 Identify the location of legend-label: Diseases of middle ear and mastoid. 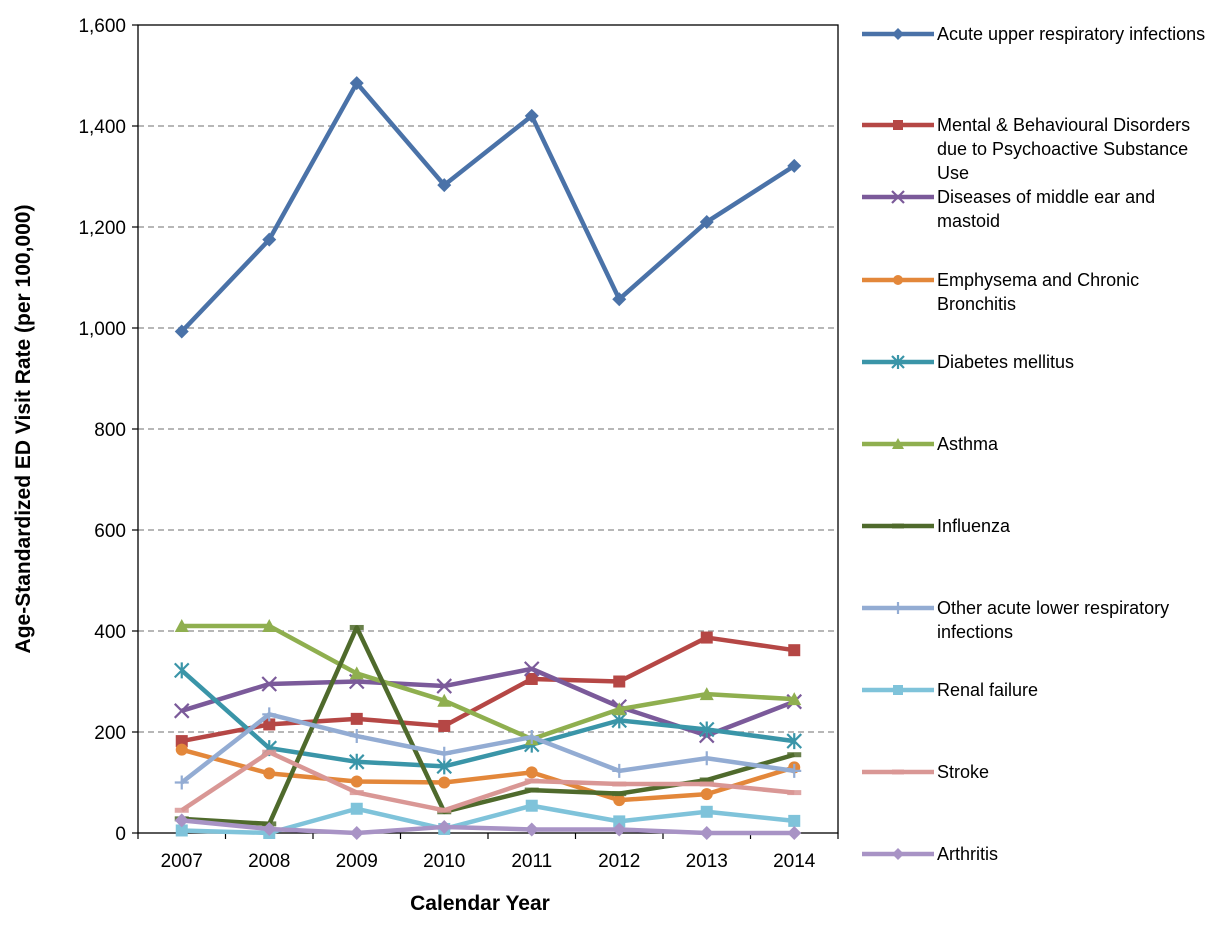
(1046, 209).